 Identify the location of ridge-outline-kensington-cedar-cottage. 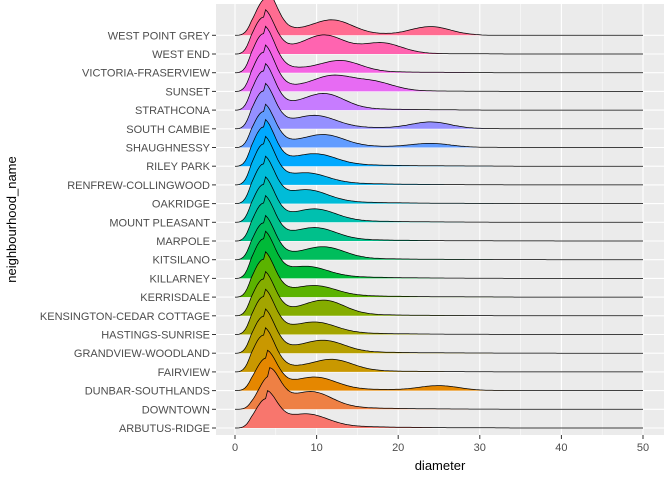
(439, 293).